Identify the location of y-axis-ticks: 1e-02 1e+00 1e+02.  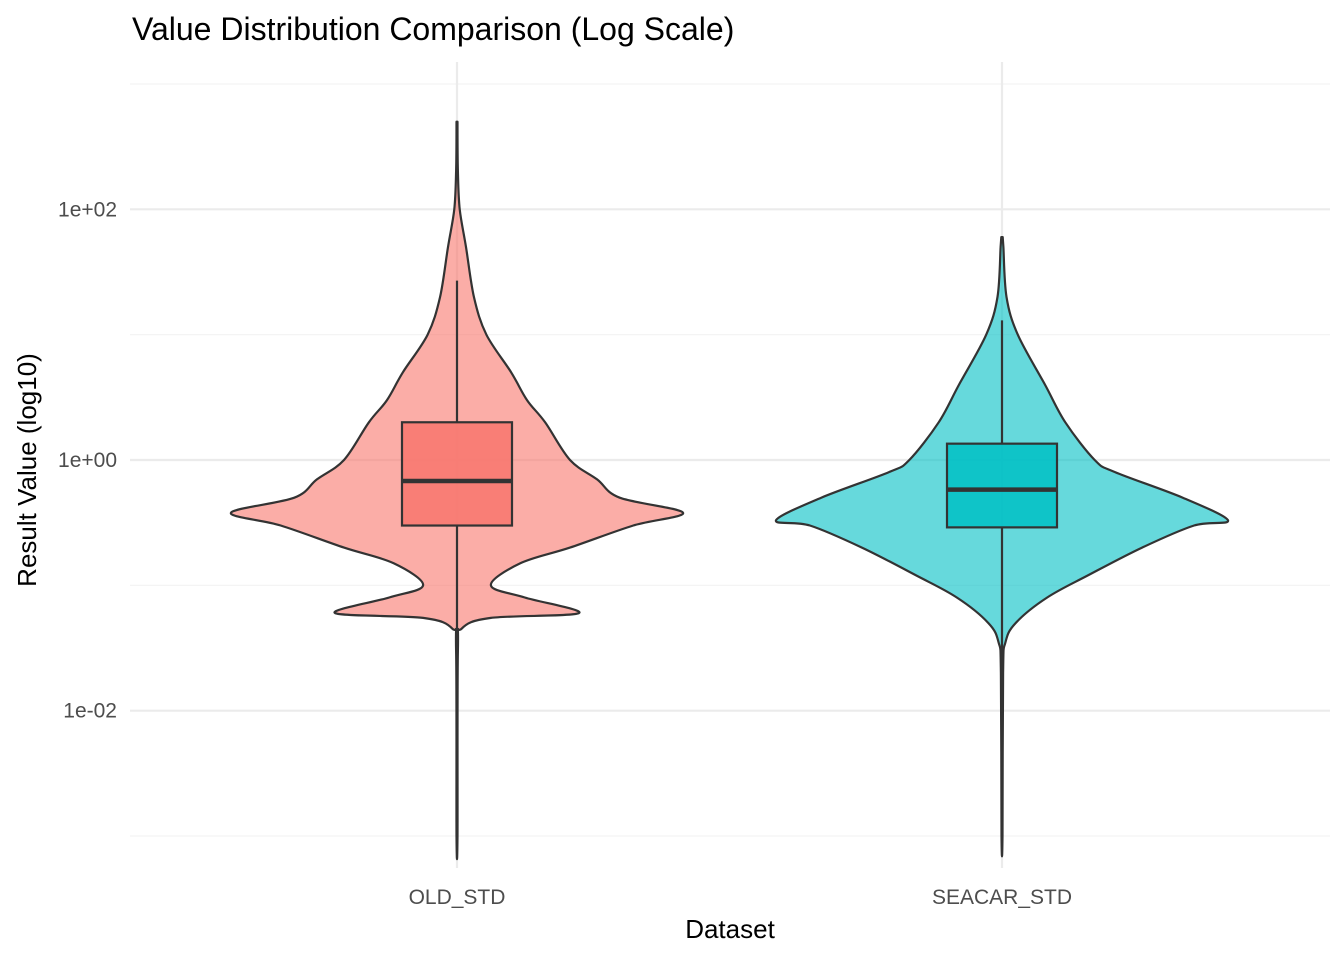
(87, 460).